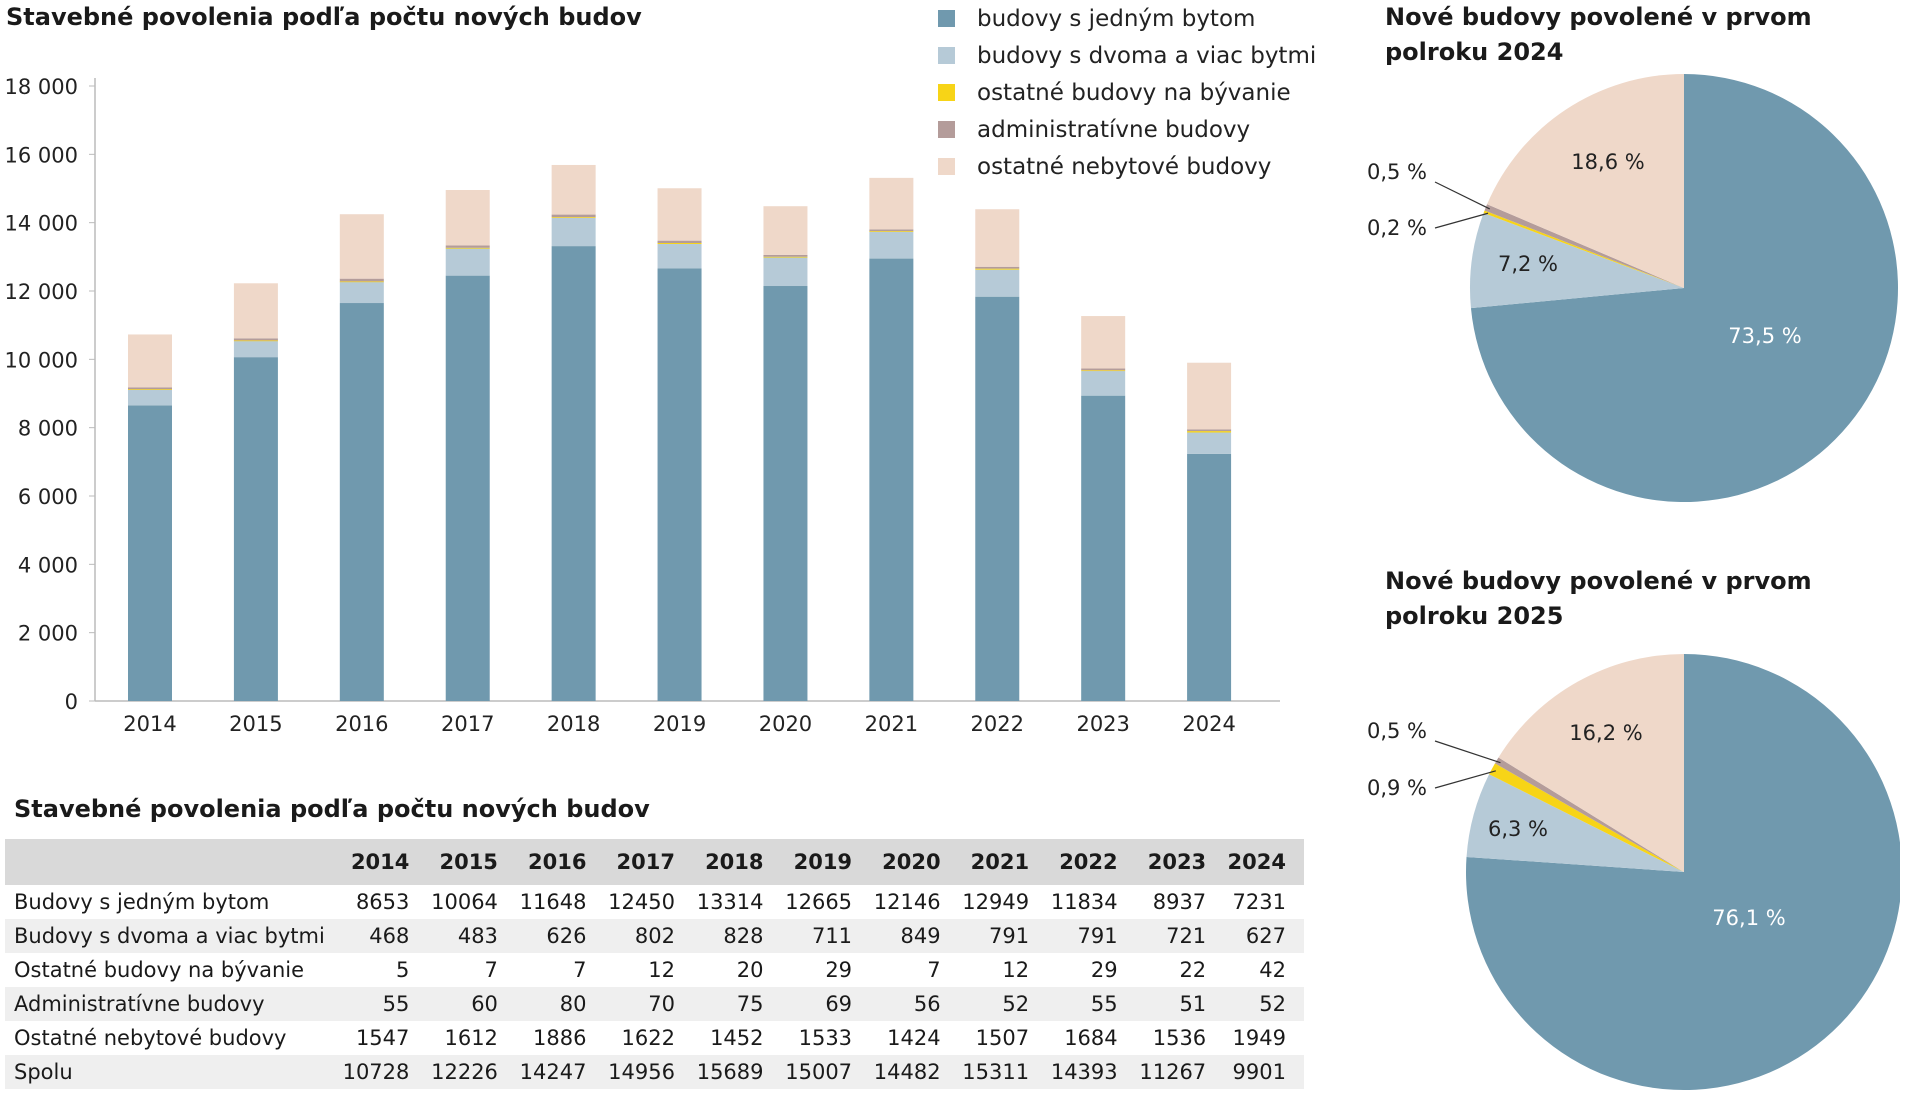 The height and width of the screenshot is (1101, 1920). Describe the element at coordinates (737, 1072) in the screenshot. I see `table-cell: 15689` at that location.